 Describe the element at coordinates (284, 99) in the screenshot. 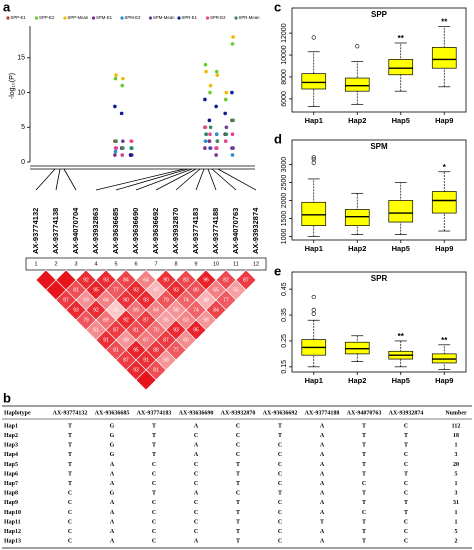

I see `y-tick-label: 6000` at that location.